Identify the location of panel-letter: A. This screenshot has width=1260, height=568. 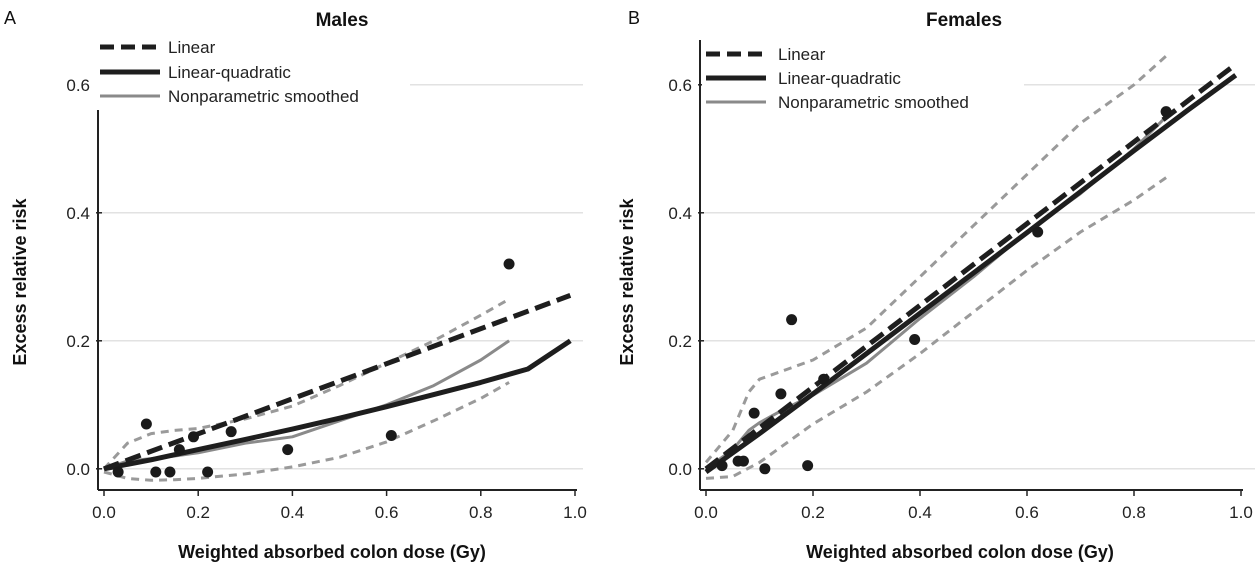
(10, 18).